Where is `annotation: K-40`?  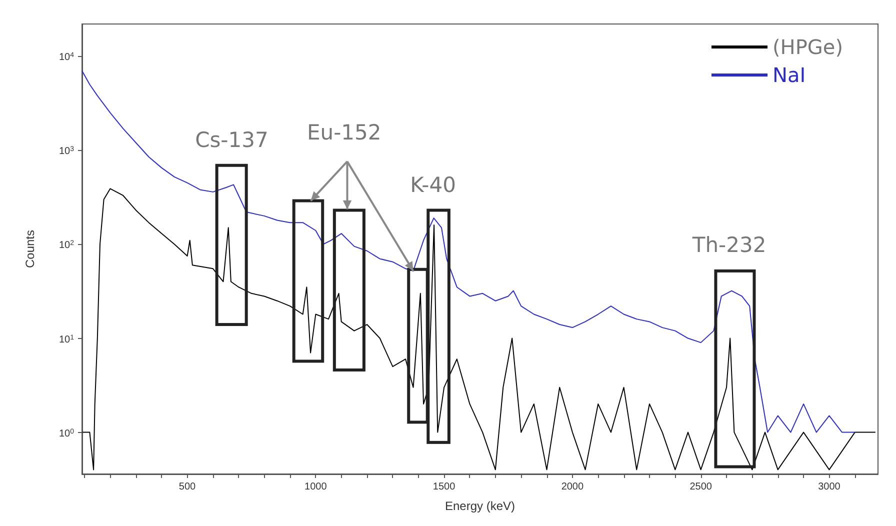
annotation: K-40 is located at coordinates (433, 184).